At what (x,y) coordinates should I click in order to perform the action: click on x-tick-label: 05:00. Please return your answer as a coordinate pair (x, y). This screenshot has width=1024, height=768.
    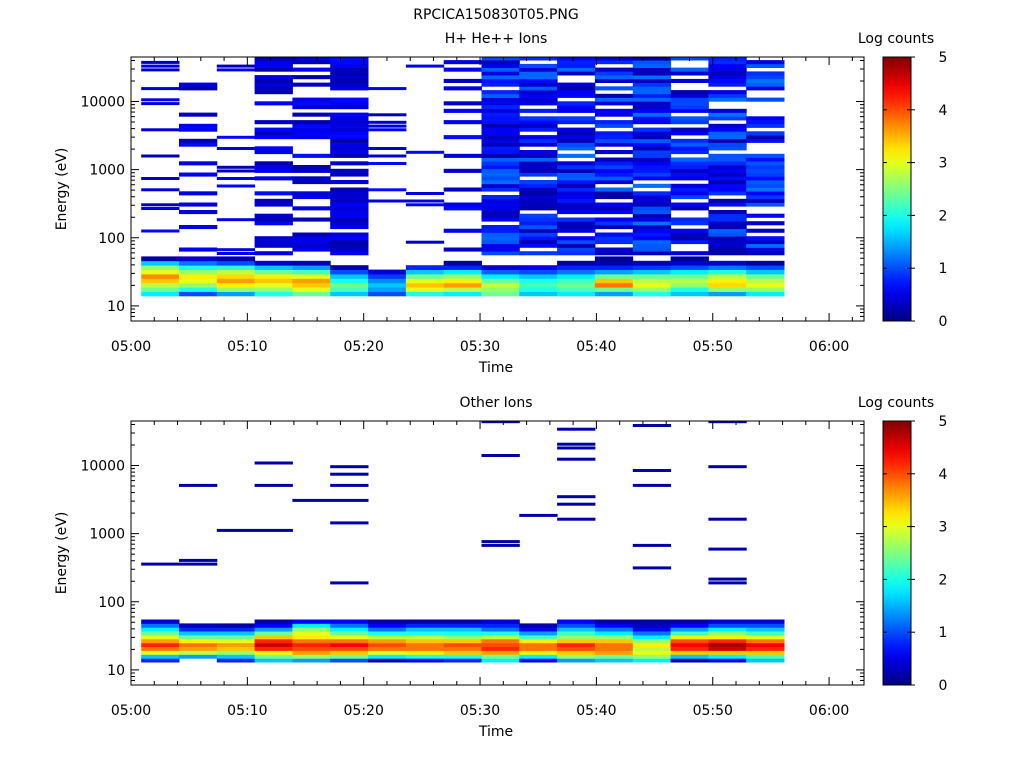
    Looking at the image, I should click on (131, 347).